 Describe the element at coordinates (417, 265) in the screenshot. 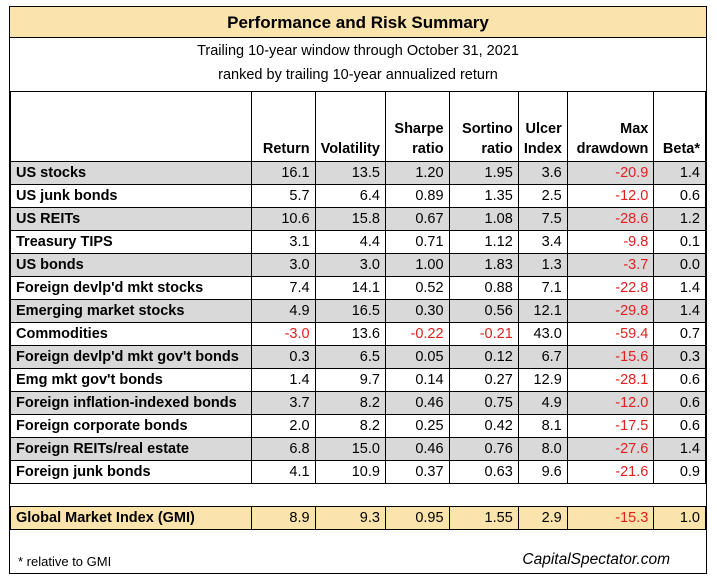

I see `metric-cell: 1.00` at that location.